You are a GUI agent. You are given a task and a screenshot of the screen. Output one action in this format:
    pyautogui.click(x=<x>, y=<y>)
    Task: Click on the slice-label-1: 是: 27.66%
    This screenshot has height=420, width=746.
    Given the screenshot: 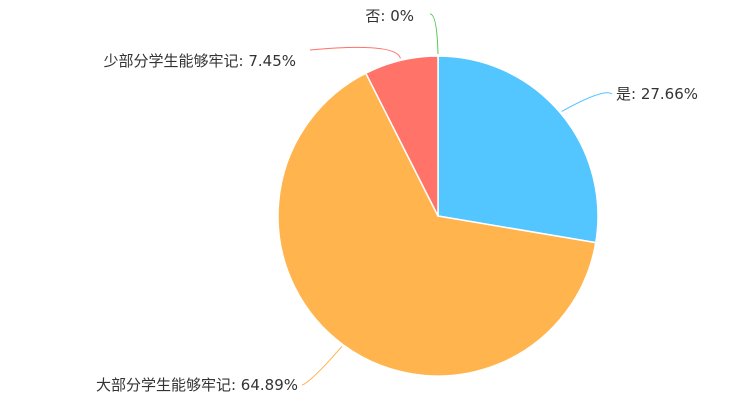 What is the action you would take?
    pyautogui.click(x=657, y=94)
    